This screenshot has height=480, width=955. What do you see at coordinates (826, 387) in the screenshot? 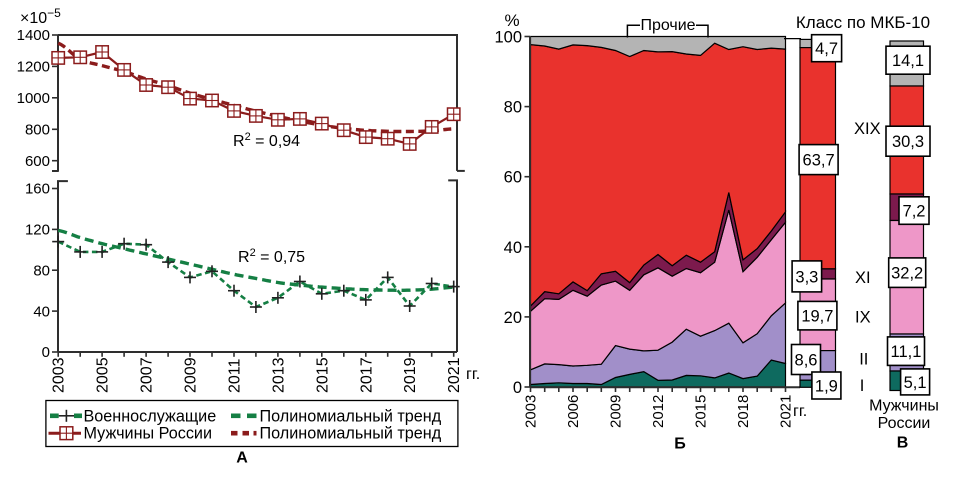
I see `svg-text: 1,9` at bounding box center [826, 387].